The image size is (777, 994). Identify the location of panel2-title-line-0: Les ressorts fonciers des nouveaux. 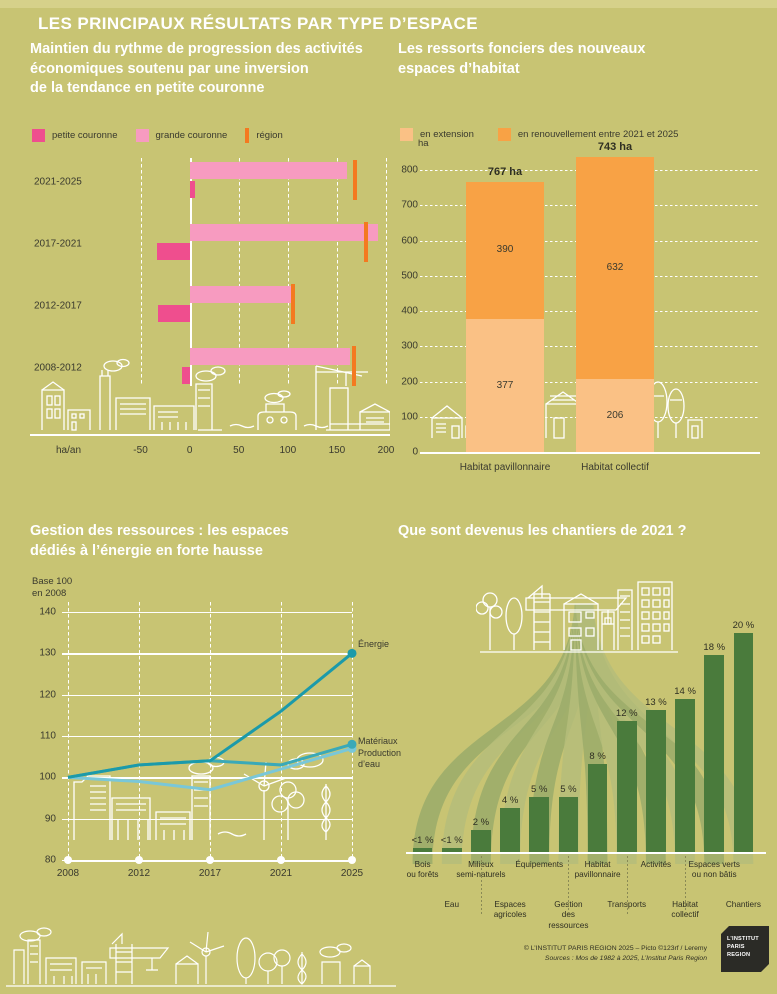
(522, 49).